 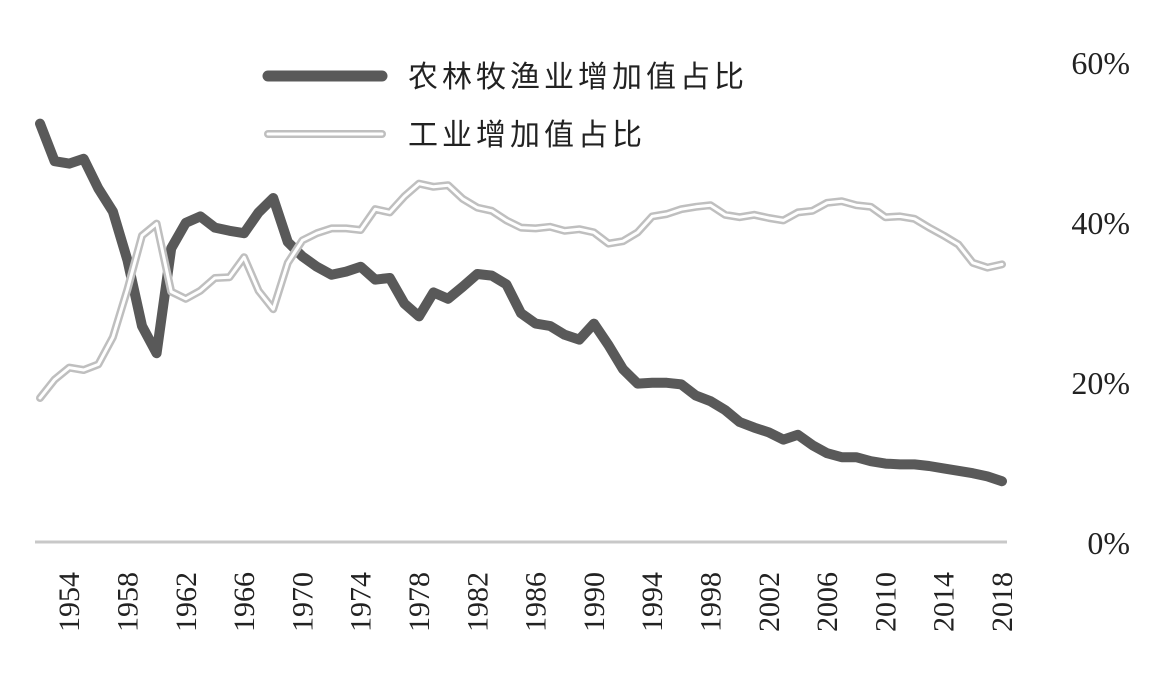 I want to click on x-tick-label-1990: 1990, so click(x=594, y=602).